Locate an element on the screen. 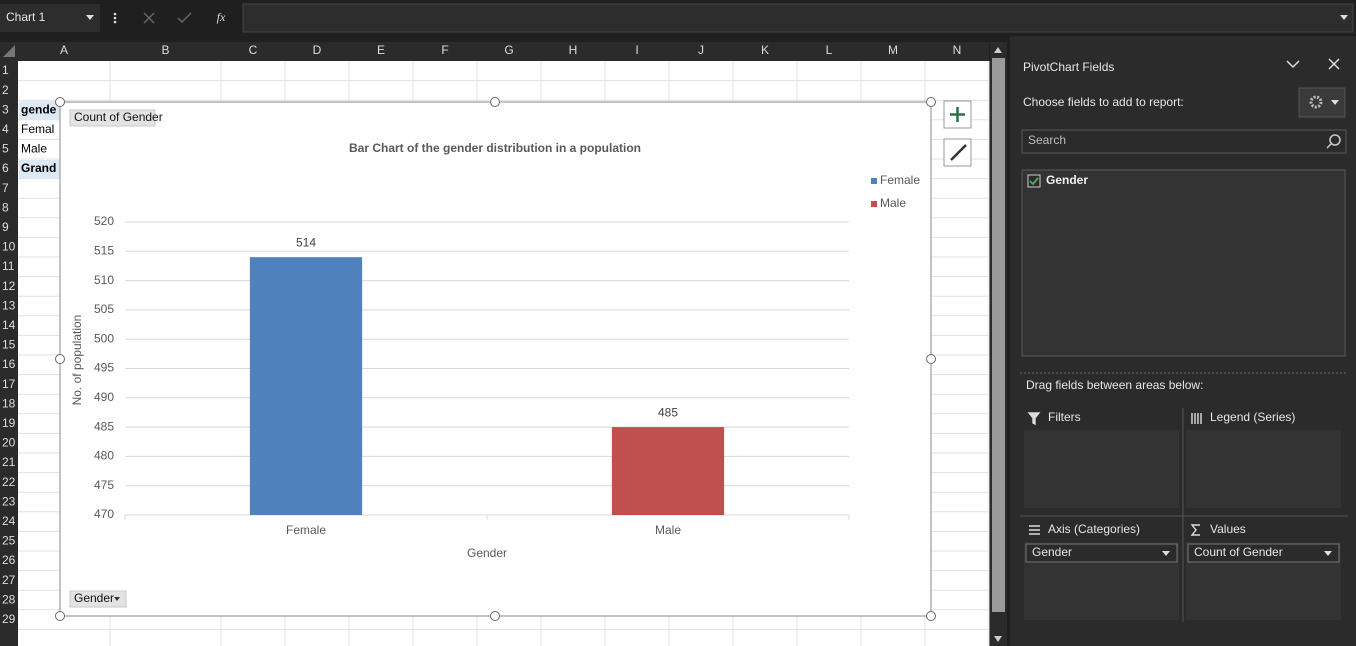 This screenshot has height=646, width=1356. column-header-bar is located at coordinates (494, 51).